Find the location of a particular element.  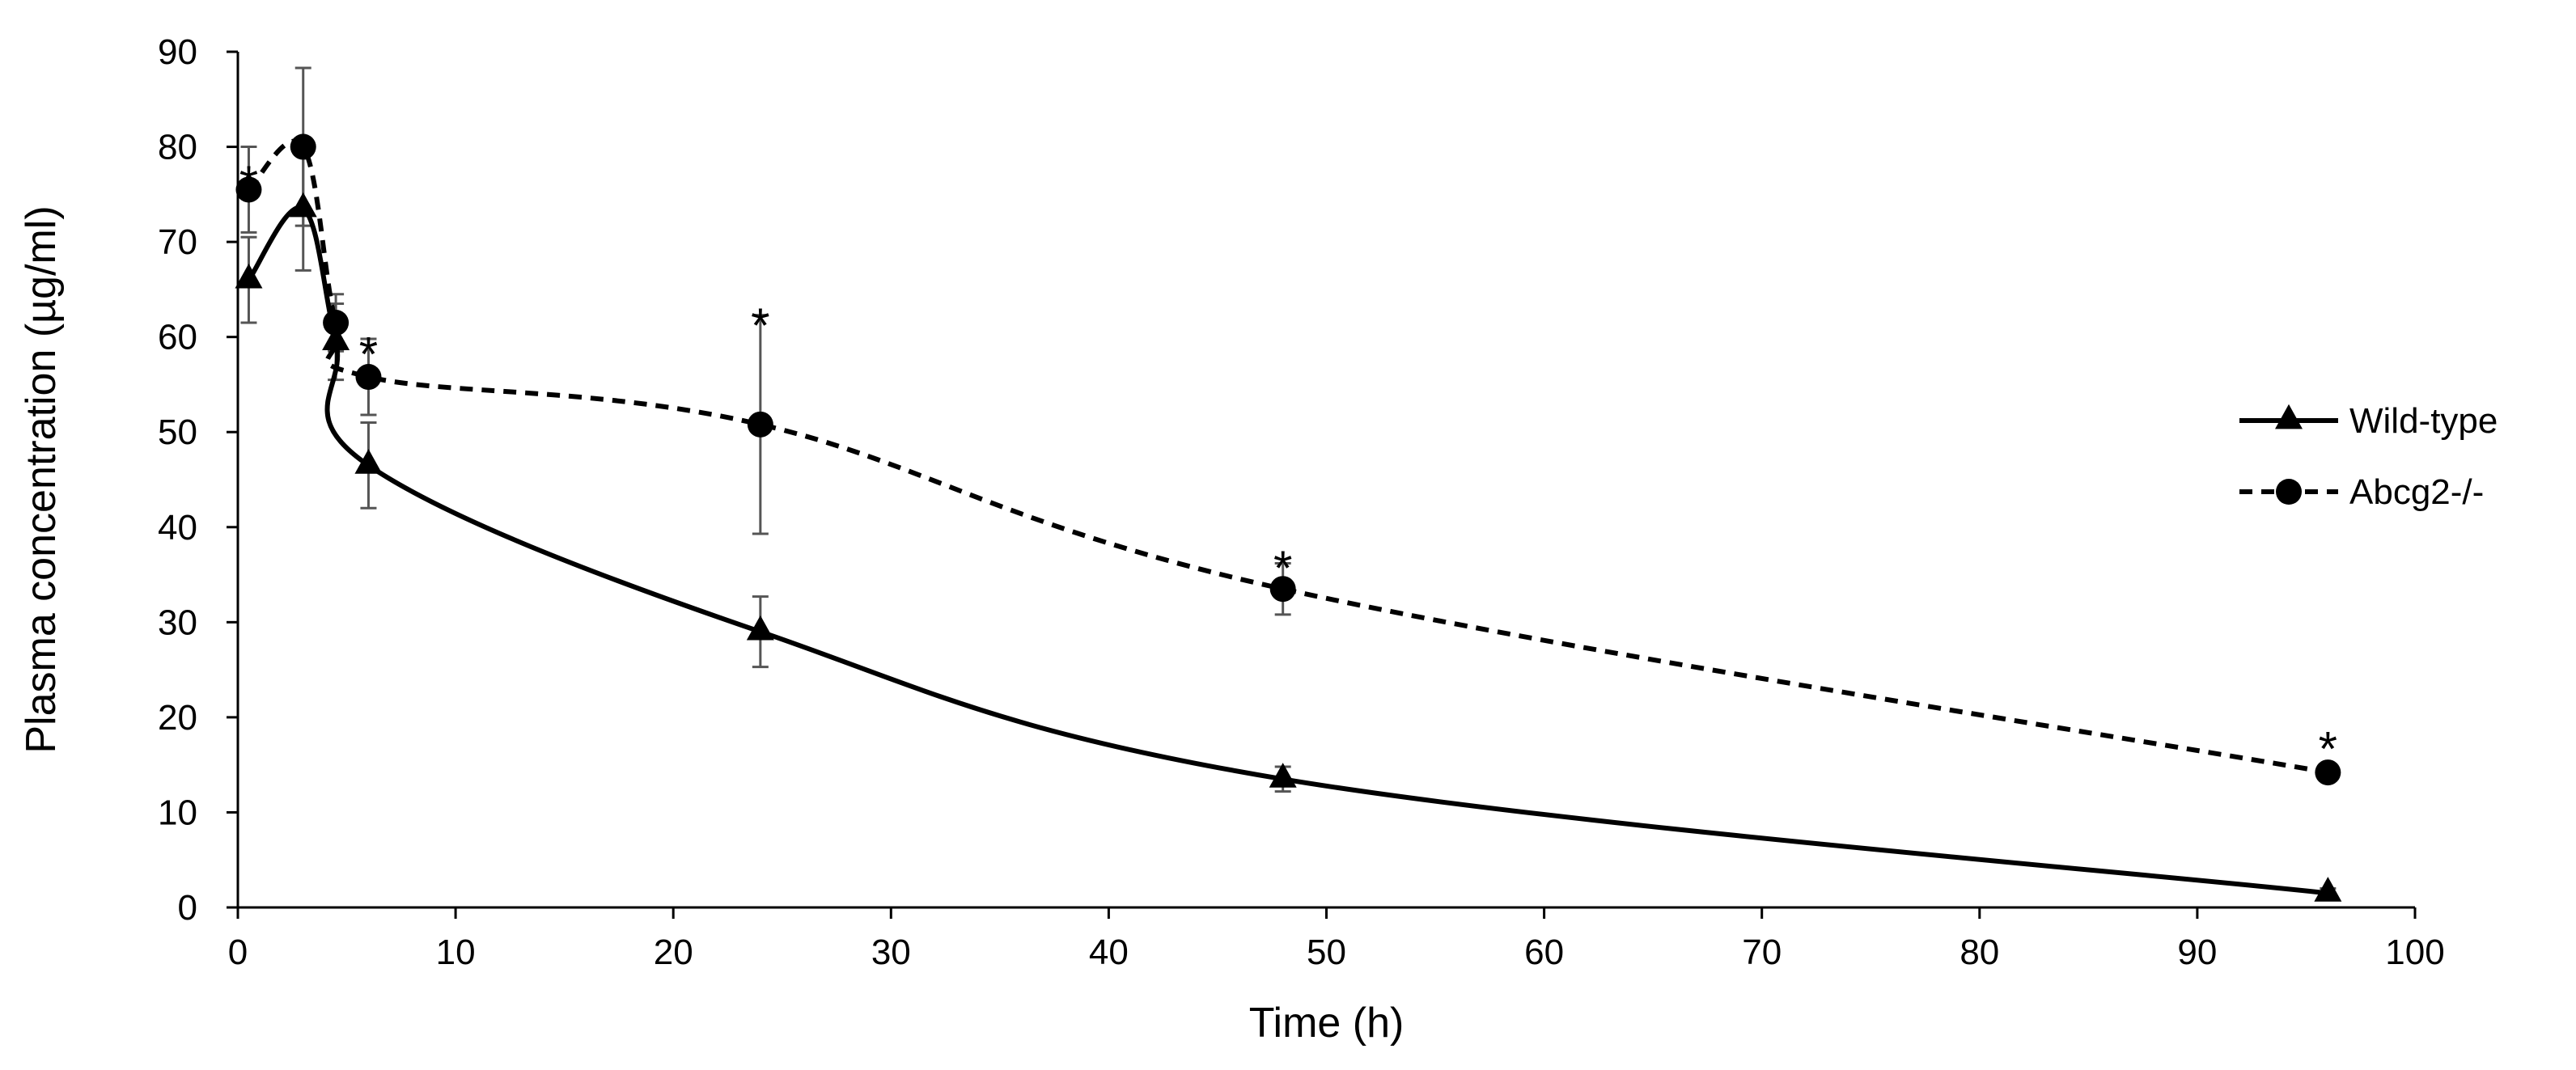

x-axis-title: Time (h) is located at coordinates (1327, 1024).